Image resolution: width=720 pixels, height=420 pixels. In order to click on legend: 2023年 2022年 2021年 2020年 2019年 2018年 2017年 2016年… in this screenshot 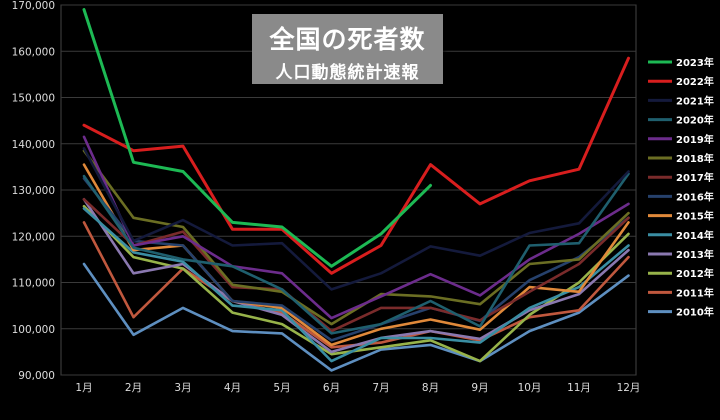, I will do `click(681, 187)`.